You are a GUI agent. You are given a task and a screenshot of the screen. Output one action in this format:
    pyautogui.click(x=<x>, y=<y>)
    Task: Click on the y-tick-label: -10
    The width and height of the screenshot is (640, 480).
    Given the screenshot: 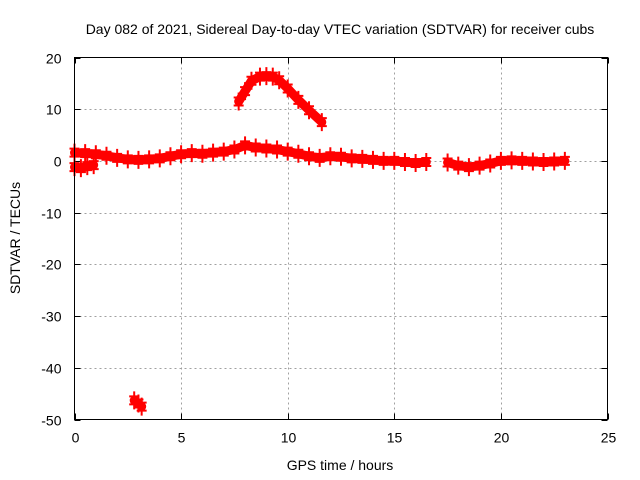 What is the action you would take?
    pyautogui.click(x=51, y=214)
    